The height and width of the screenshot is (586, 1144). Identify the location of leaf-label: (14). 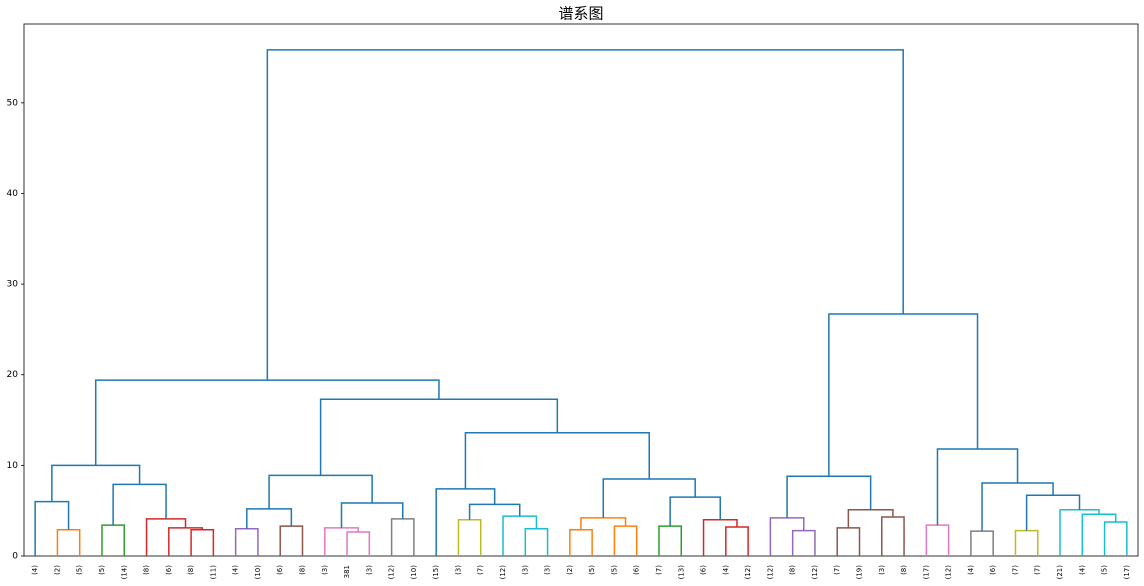
(124, 572).